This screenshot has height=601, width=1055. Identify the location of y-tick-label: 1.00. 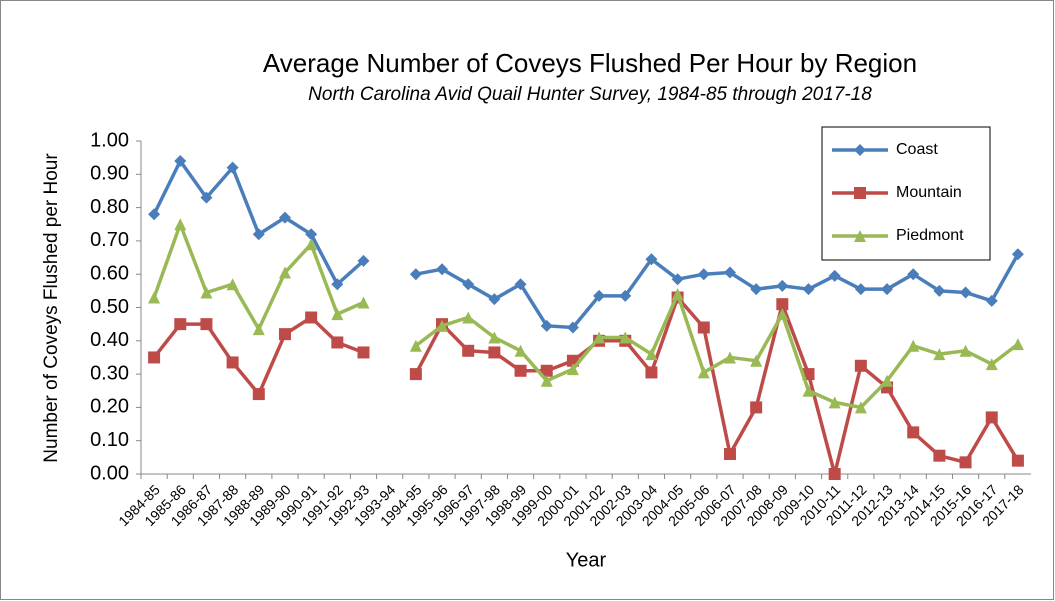
(109, 140).